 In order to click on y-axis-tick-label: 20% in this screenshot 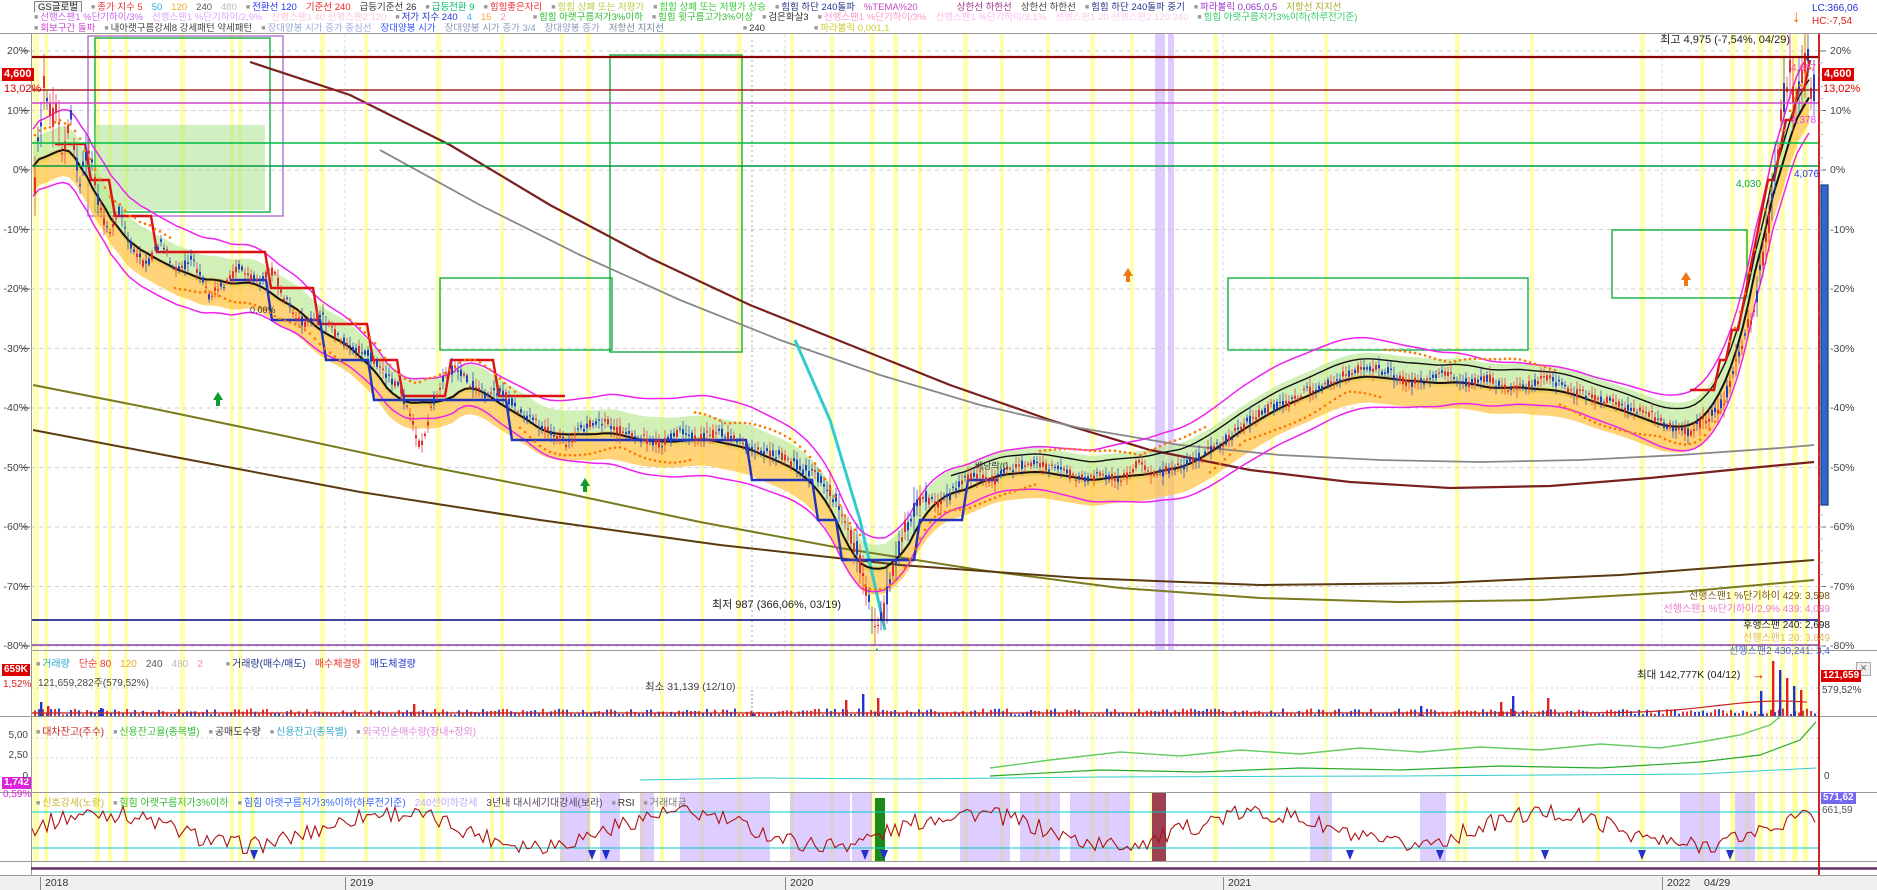, I will do `click(1841, 51)`.